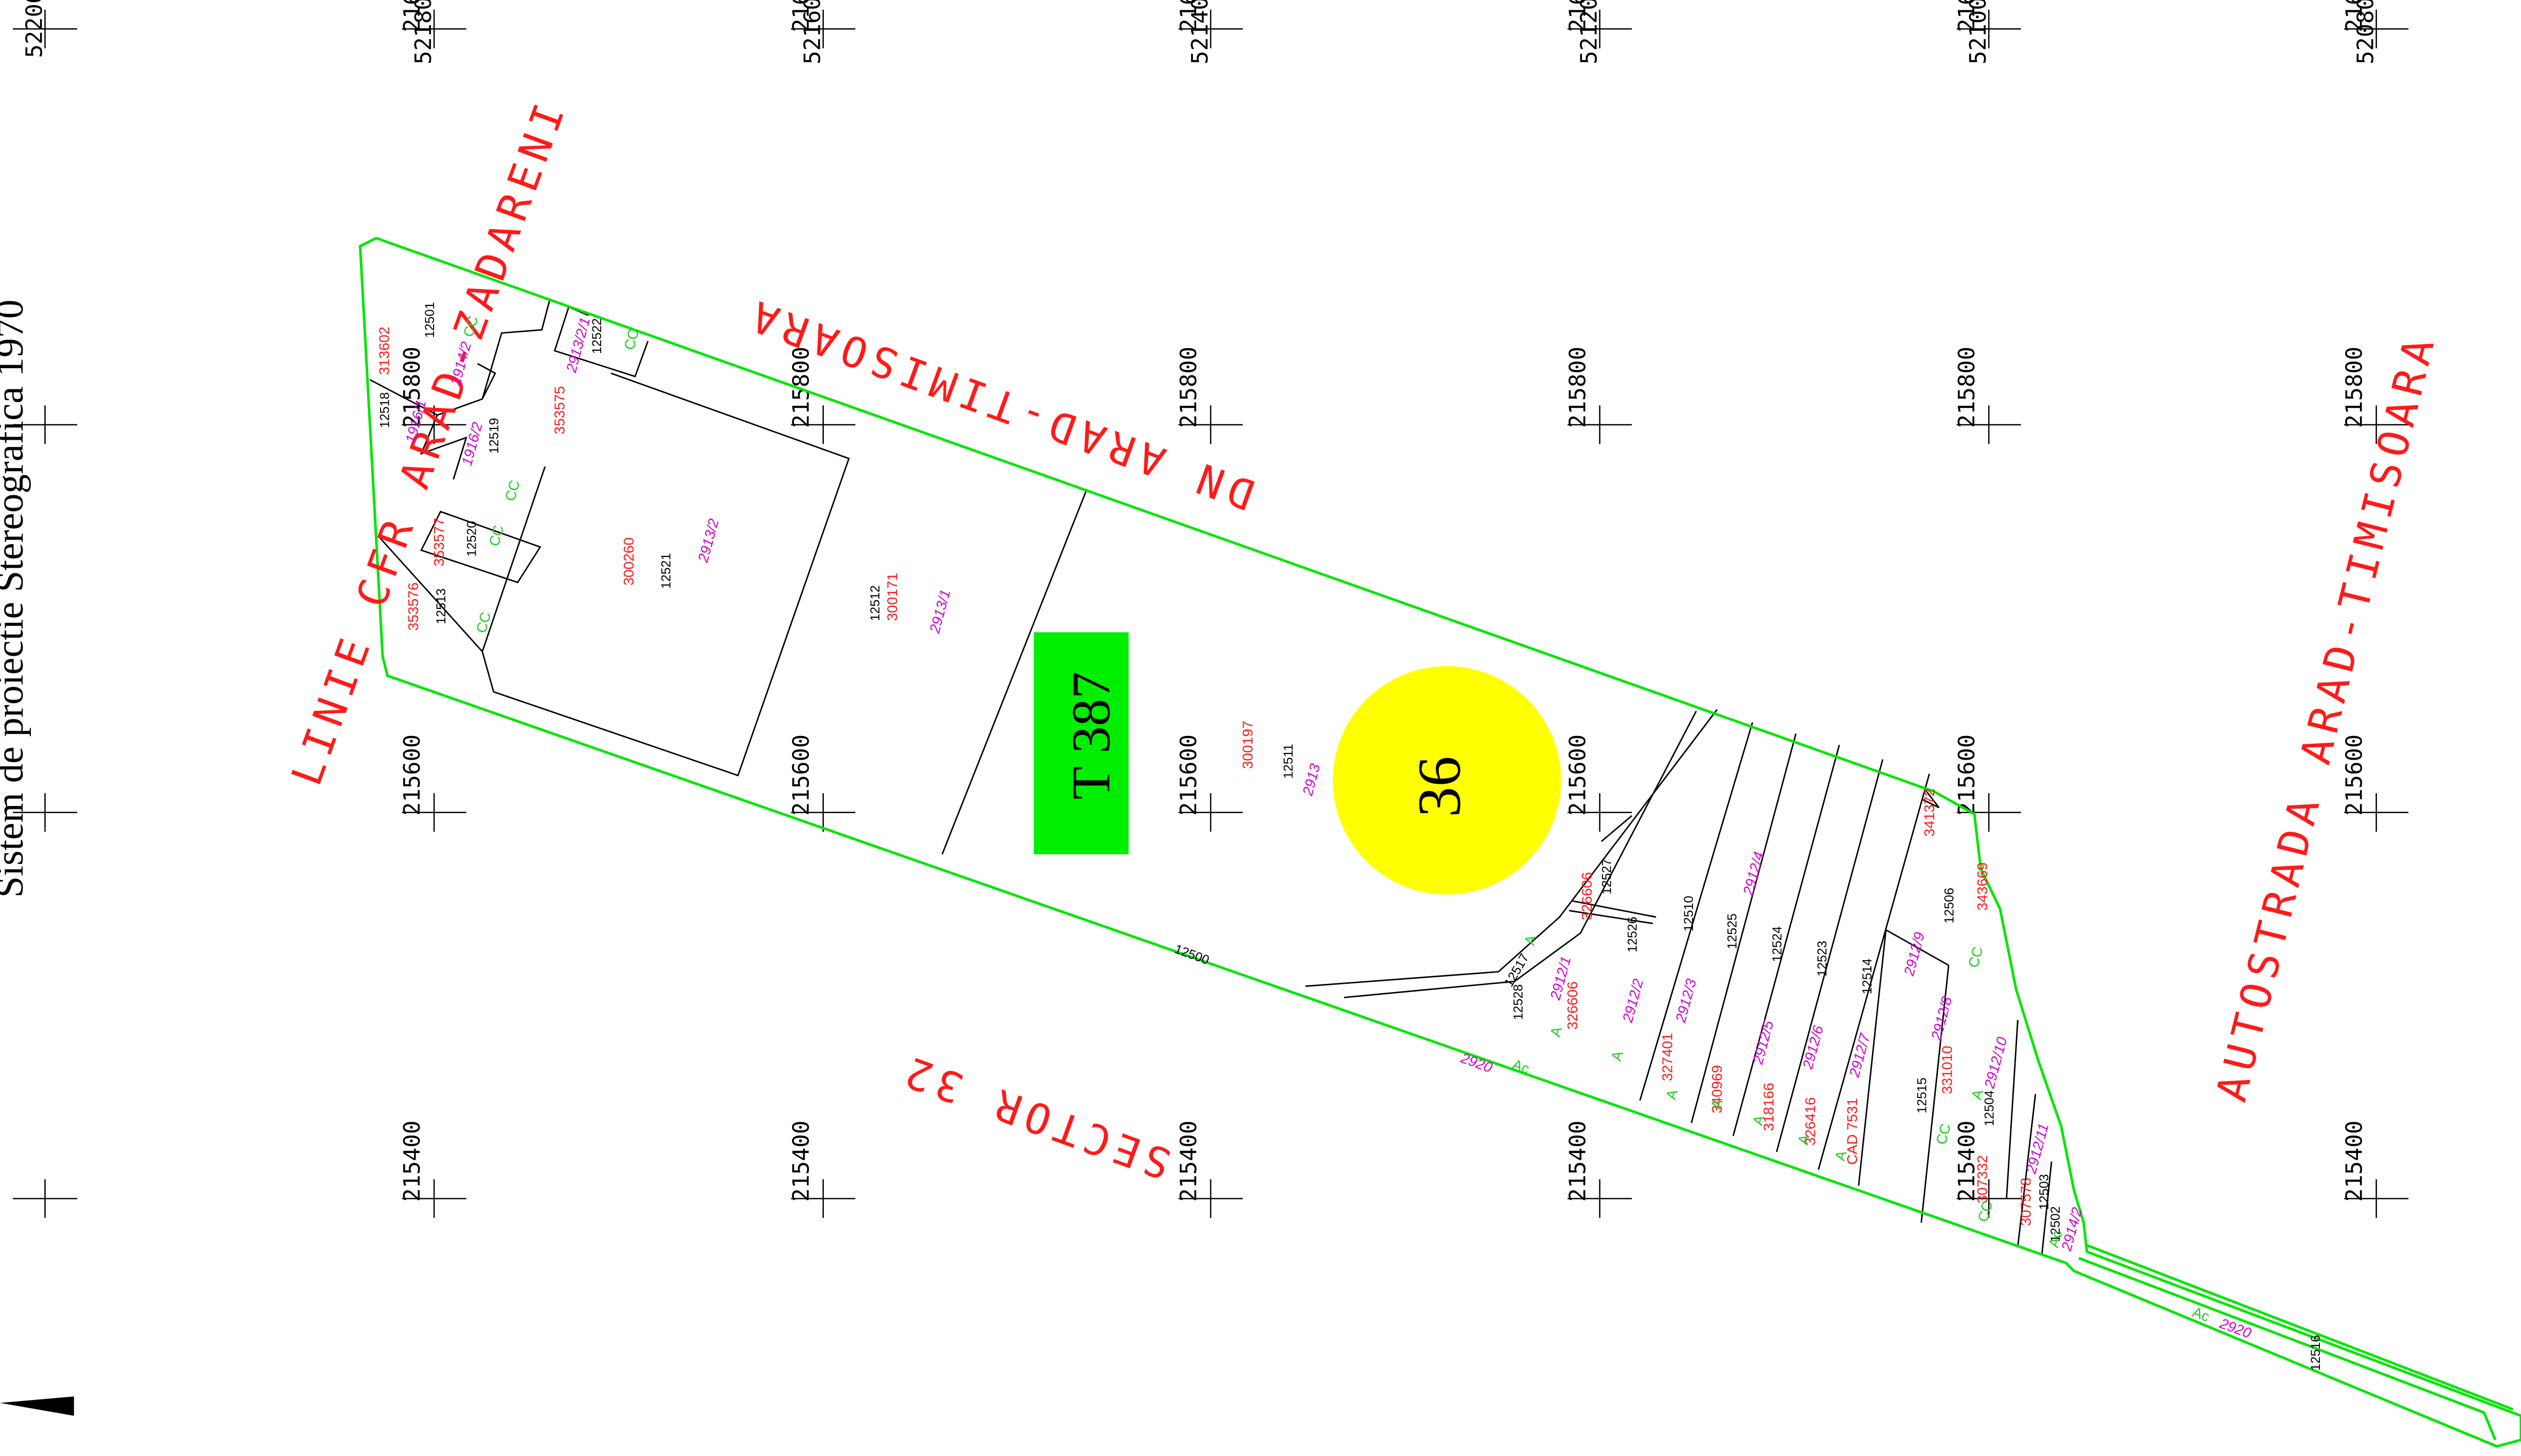 The width and height of the screenshot is (2521, 1456). Describe the element at coordinates (1517, 970) in the screenshot. I see `plot-number: 12517` at that location.